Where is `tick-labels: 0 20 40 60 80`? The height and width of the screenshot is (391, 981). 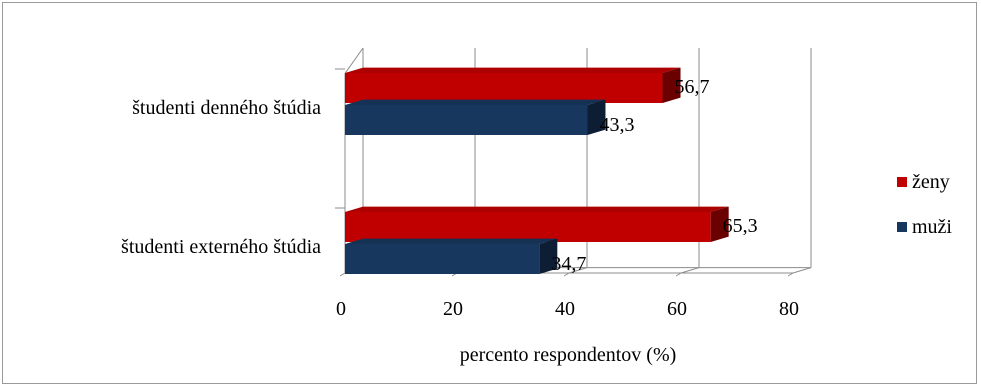 tick-labels: 0 20 40 60 80 is located at coordinates (567, 309).